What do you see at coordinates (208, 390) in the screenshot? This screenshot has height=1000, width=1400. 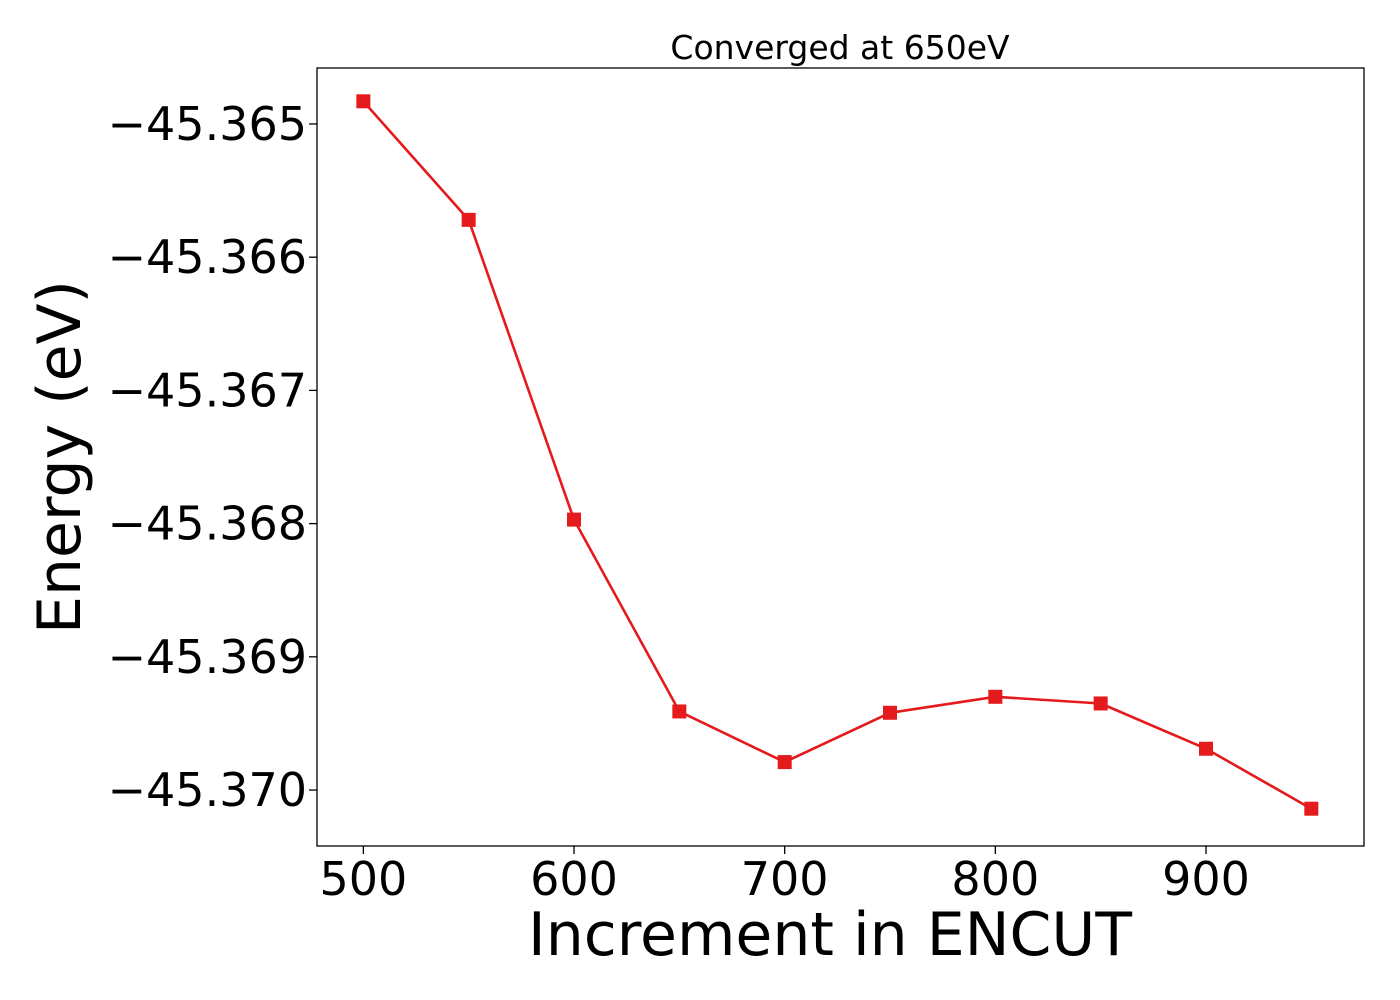 I see `y-tick-label: −45.367` at bounding box center [208, 390].